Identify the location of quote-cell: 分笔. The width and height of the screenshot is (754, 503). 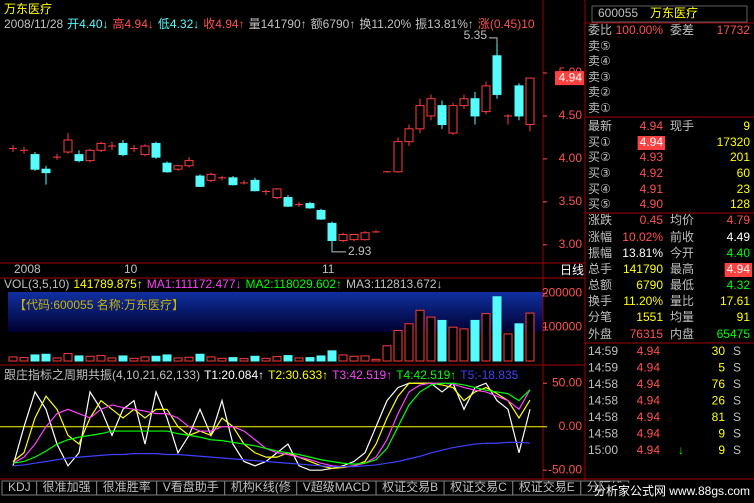
(600, 316).